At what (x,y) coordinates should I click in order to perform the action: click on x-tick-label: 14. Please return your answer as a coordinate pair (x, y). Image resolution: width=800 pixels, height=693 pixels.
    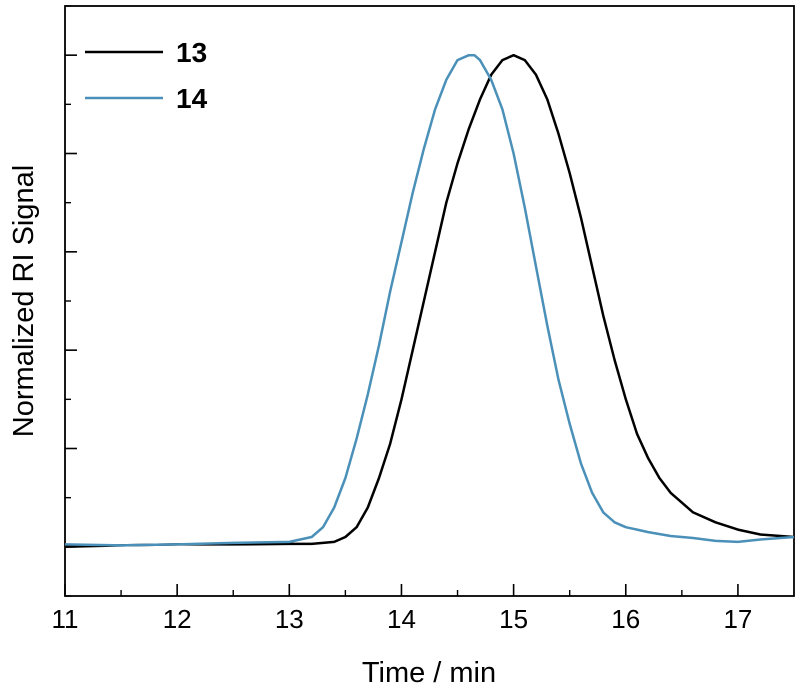
    Looking at the image, I should click on (401, 619).